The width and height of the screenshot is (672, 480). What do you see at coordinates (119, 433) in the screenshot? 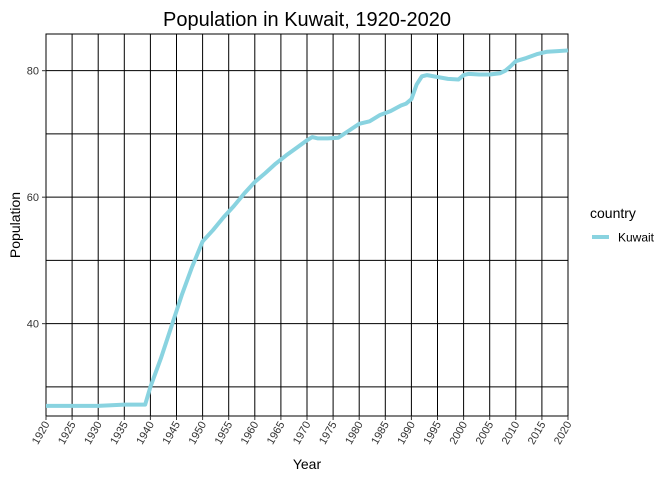
I see `x-tick-label-1935: 1935` at bounding box center [119, 433].